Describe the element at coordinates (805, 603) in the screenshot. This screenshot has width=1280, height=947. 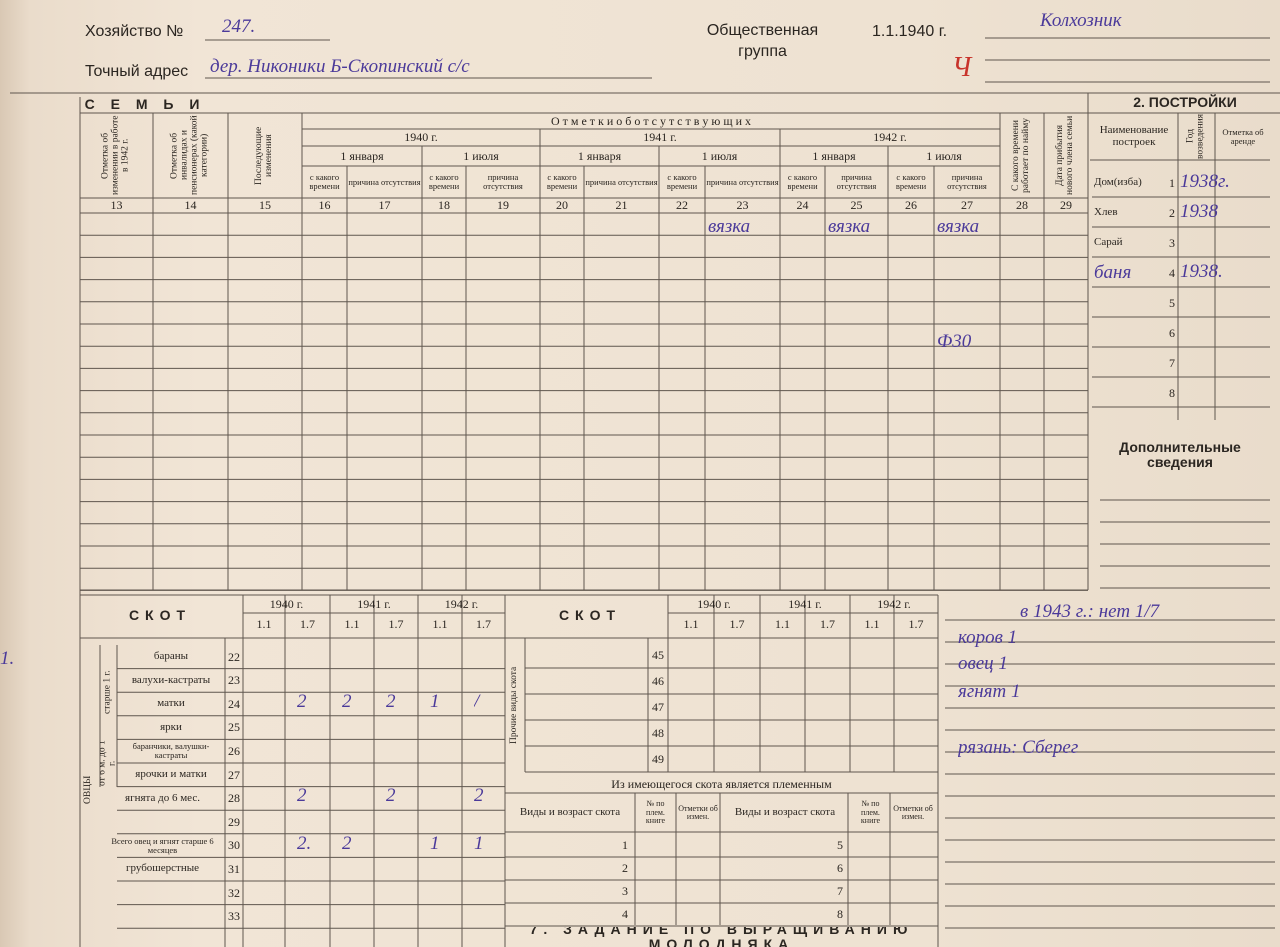
I see `year-header: 1941 г.` at that location.